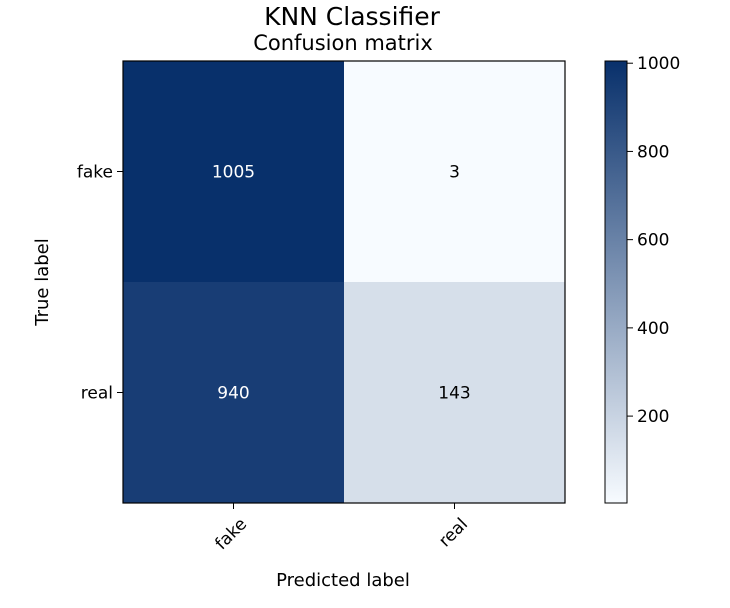  I want to click on colorbar-tick-label: 200, so click(653, 417).